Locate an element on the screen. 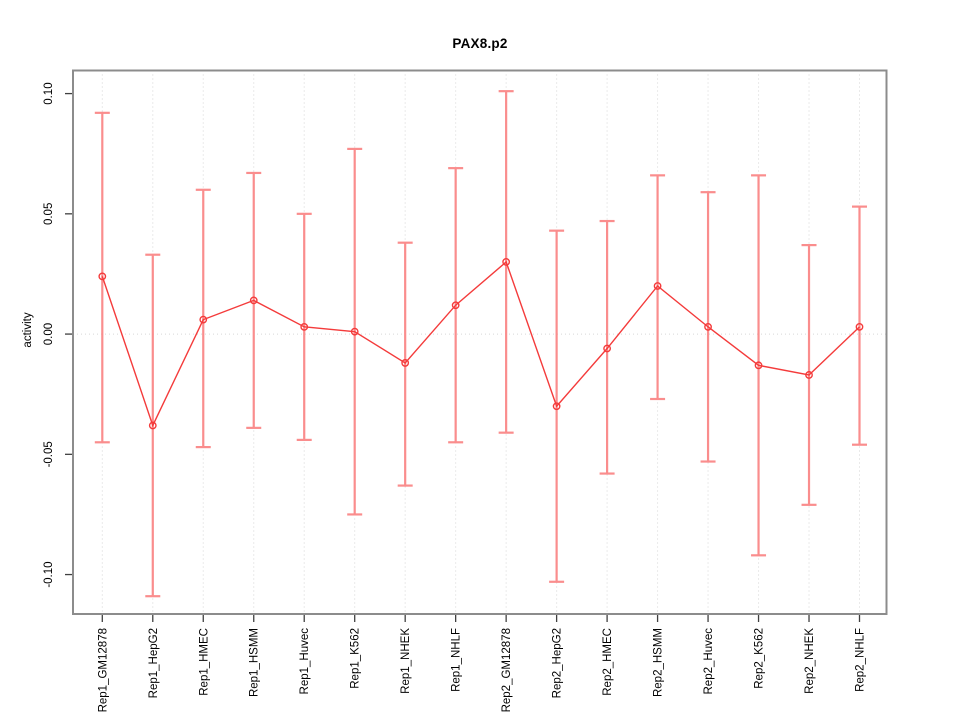 This screenshot has height=720, width=960. x-tick-label: Rep1_Huvec is located at coordinates (305, 661).